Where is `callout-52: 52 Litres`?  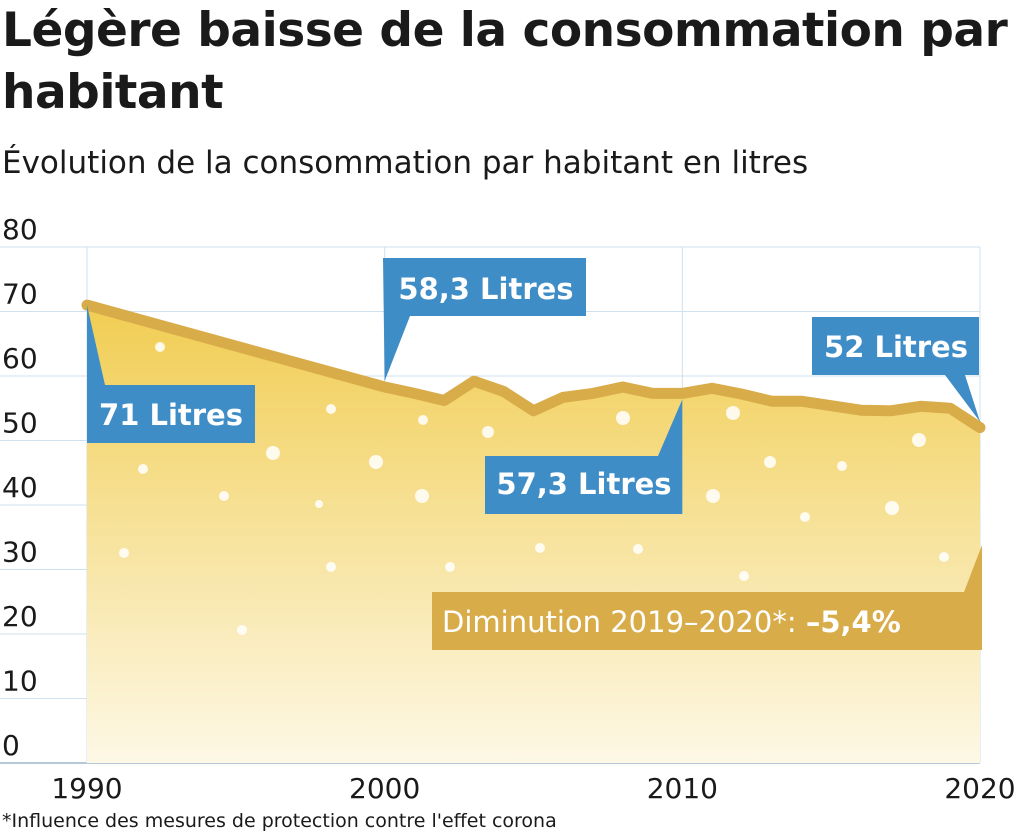
callout-52: 52 Litres is located at coordinates (896, 369).